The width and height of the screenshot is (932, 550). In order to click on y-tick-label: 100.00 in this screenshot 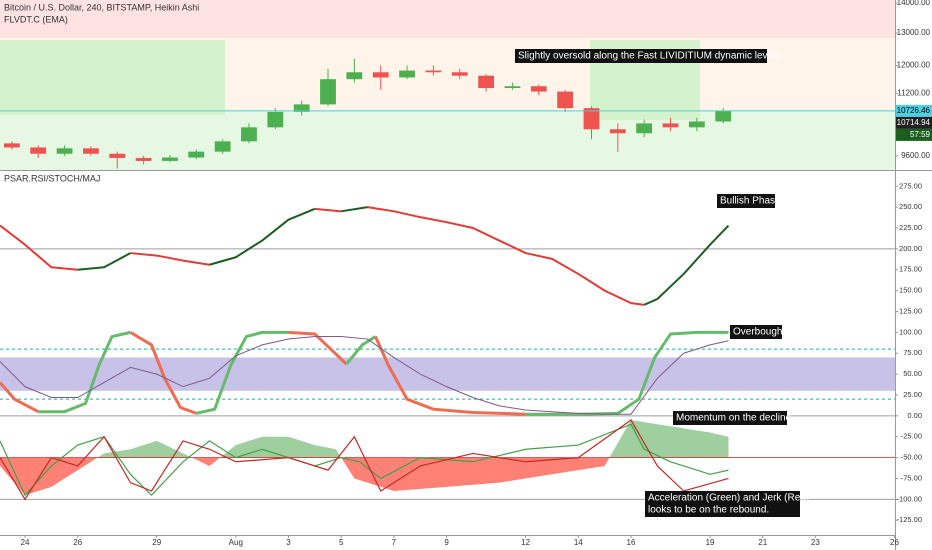, I will do `click(910, 331)`.